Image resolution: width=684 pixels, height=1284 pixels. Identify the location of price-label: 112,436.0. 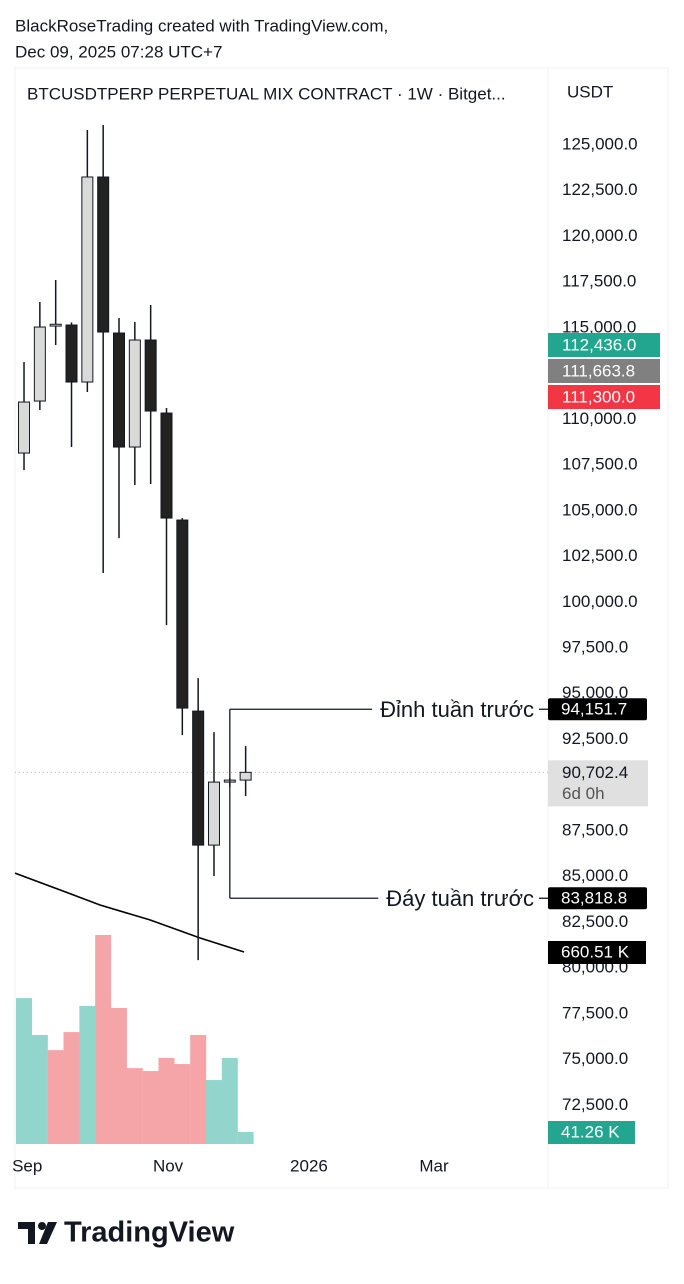
(599, 344).